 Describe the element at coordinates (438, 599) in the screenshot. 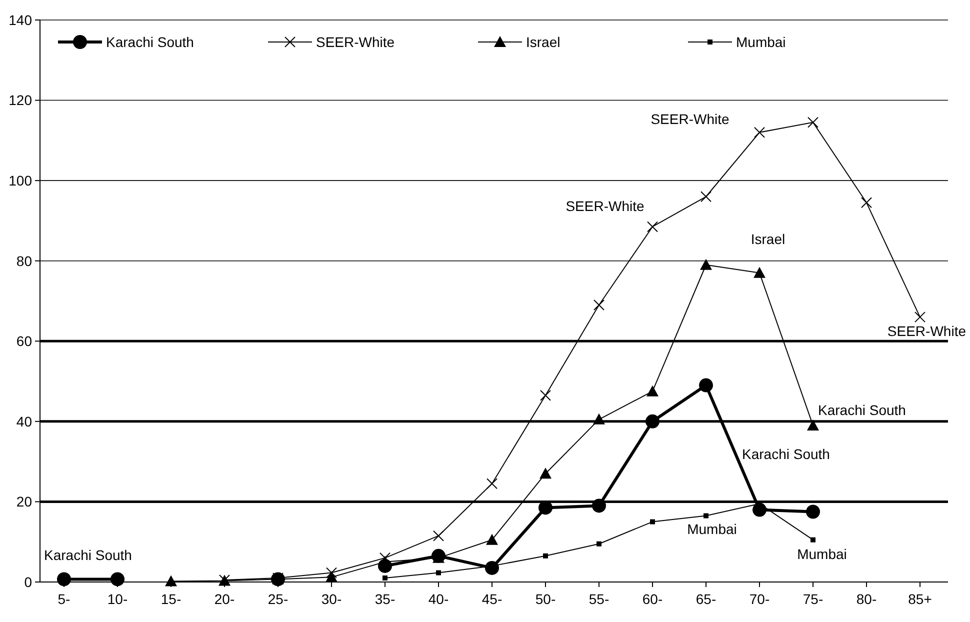

I see `x-tick-label: 40-` at that location.